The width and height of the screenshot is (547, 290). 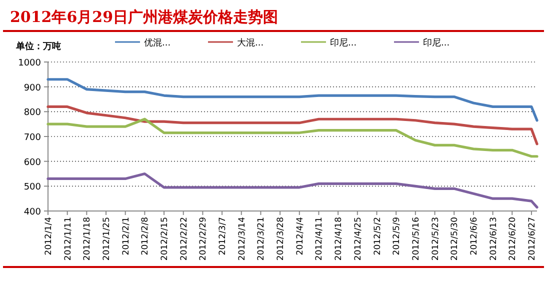 What do you see at coordinates (126, 236) in the screenshot?
I see `x-tick-label: 2012/2/1` at bounding box center [126, 236].